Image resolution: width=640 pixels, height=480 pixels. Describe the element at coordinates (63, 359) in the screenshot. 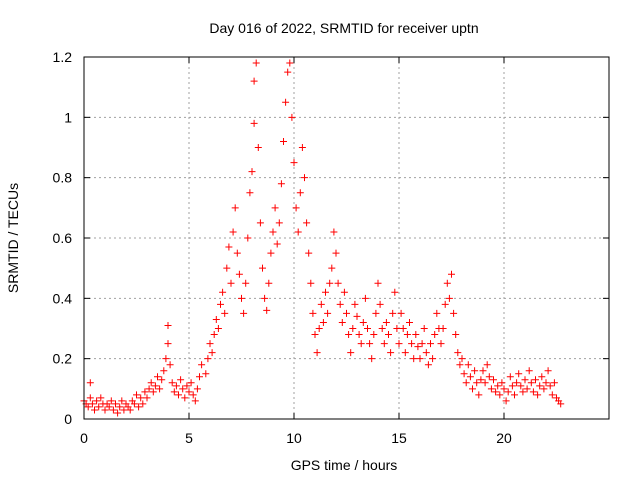

I see `y-tick-label: 0.2` at that location.